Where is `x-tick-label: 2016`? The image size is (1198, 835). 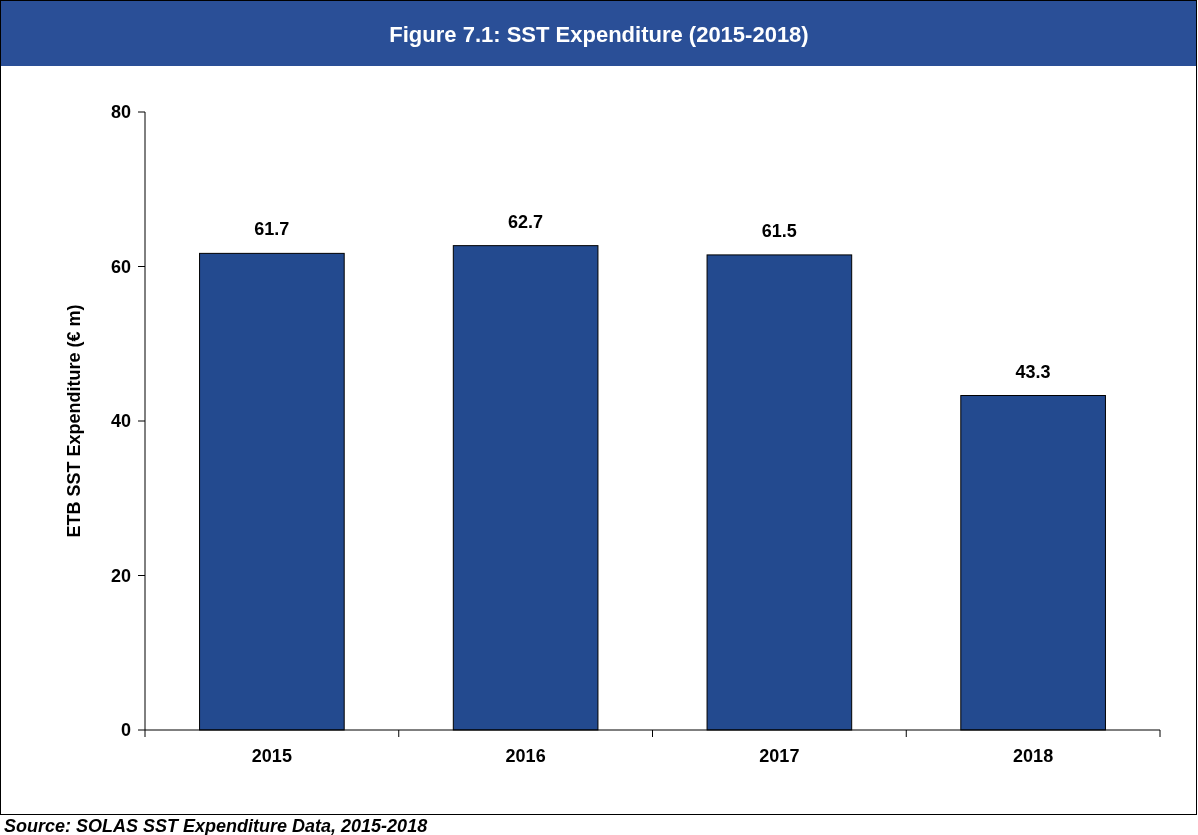 x-tick-label: 2016 is located at coordinates (525, 756).